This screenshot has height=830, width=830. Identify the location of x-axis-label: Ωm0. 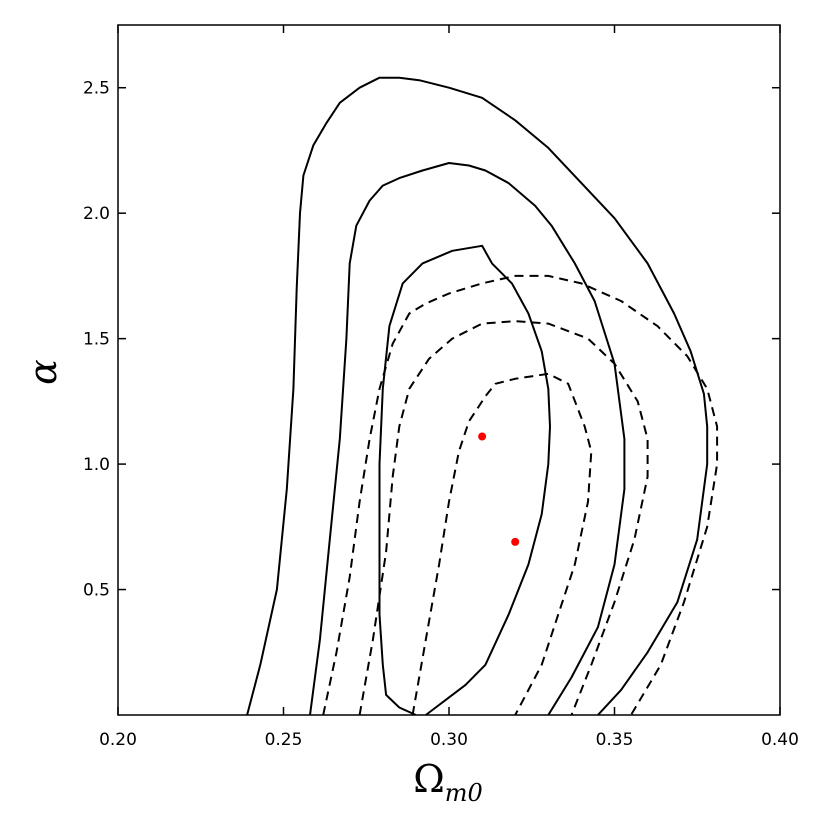
(448, 782).